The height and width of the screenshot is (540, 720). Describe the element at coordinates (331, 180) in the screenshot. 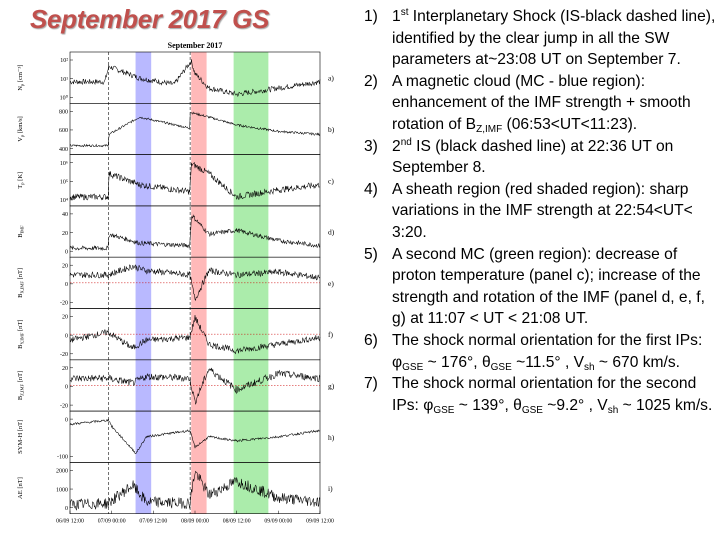

I see `panel-letter: c)` at that location.